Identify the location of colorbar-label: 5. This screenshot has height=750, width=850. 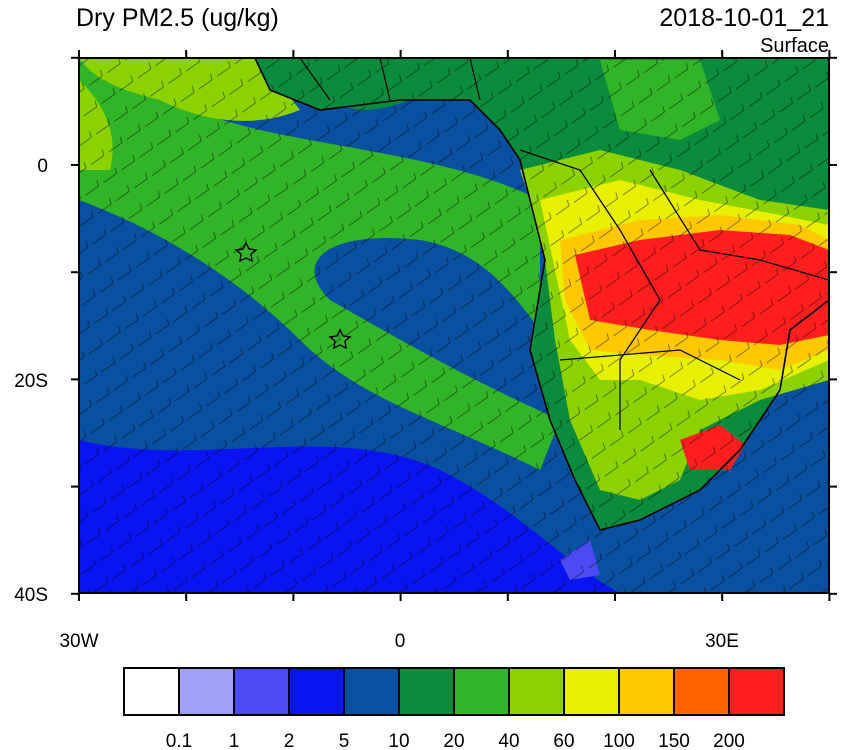
(344, 740).